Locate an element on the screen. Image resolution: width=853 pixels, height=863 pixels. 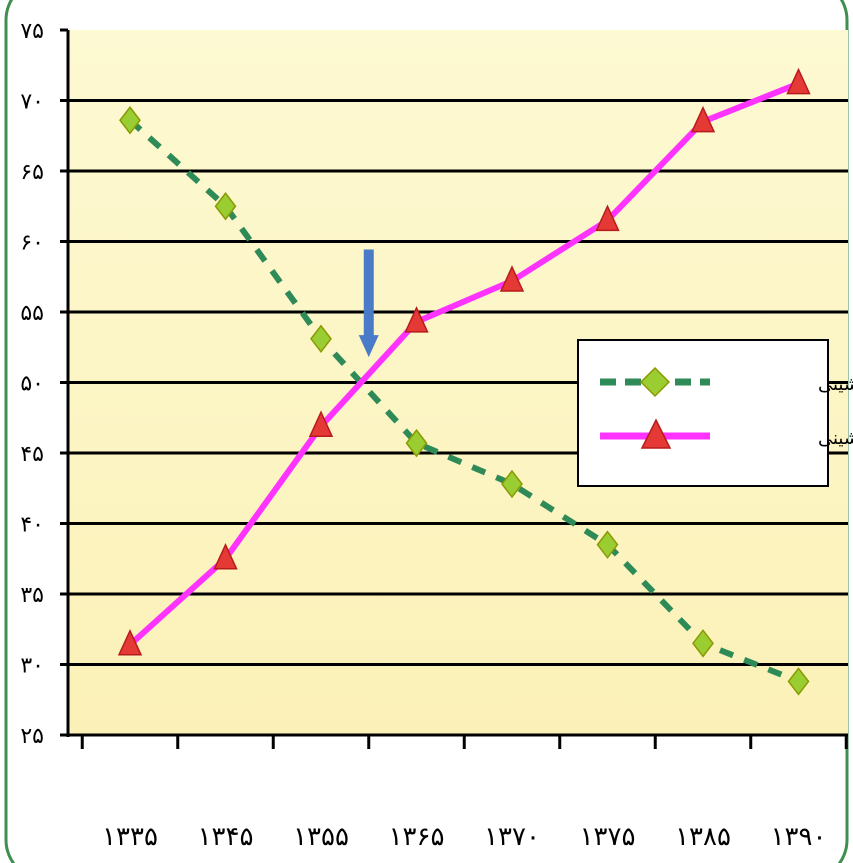
annotation-arrow-shaft is located at coordinates (368, 293).